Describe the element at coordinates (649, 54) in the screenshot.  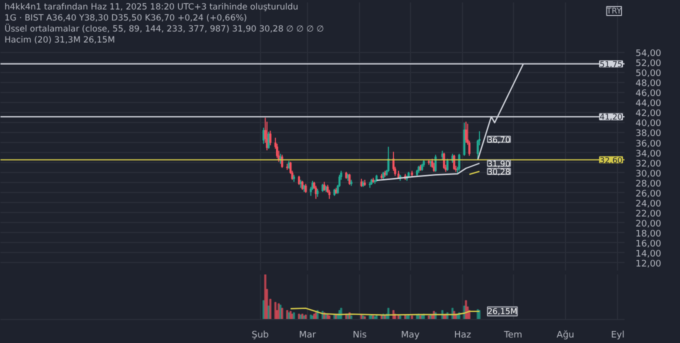
I see `y-tick-label: 54,00` at that location.